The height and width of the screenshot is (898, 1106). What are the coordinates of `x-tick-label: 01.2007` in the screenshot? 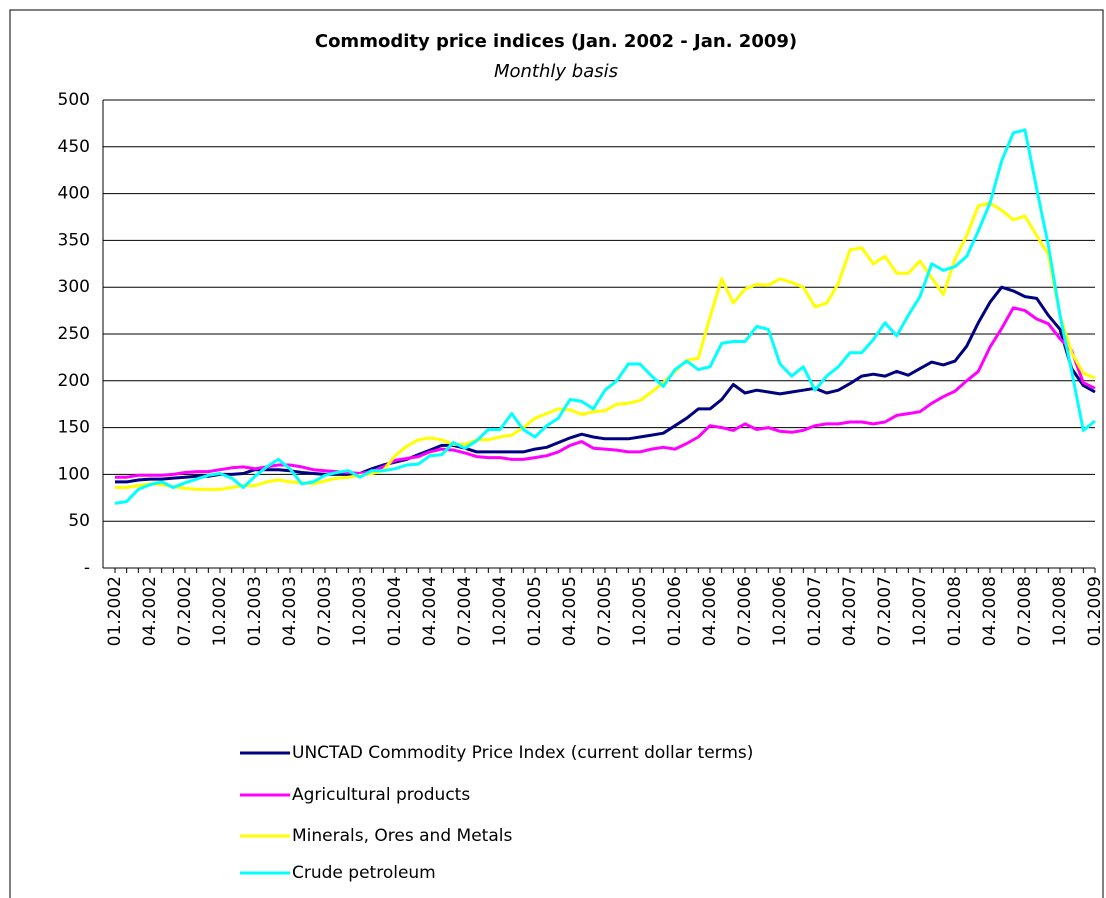 It's located at (815, 611).